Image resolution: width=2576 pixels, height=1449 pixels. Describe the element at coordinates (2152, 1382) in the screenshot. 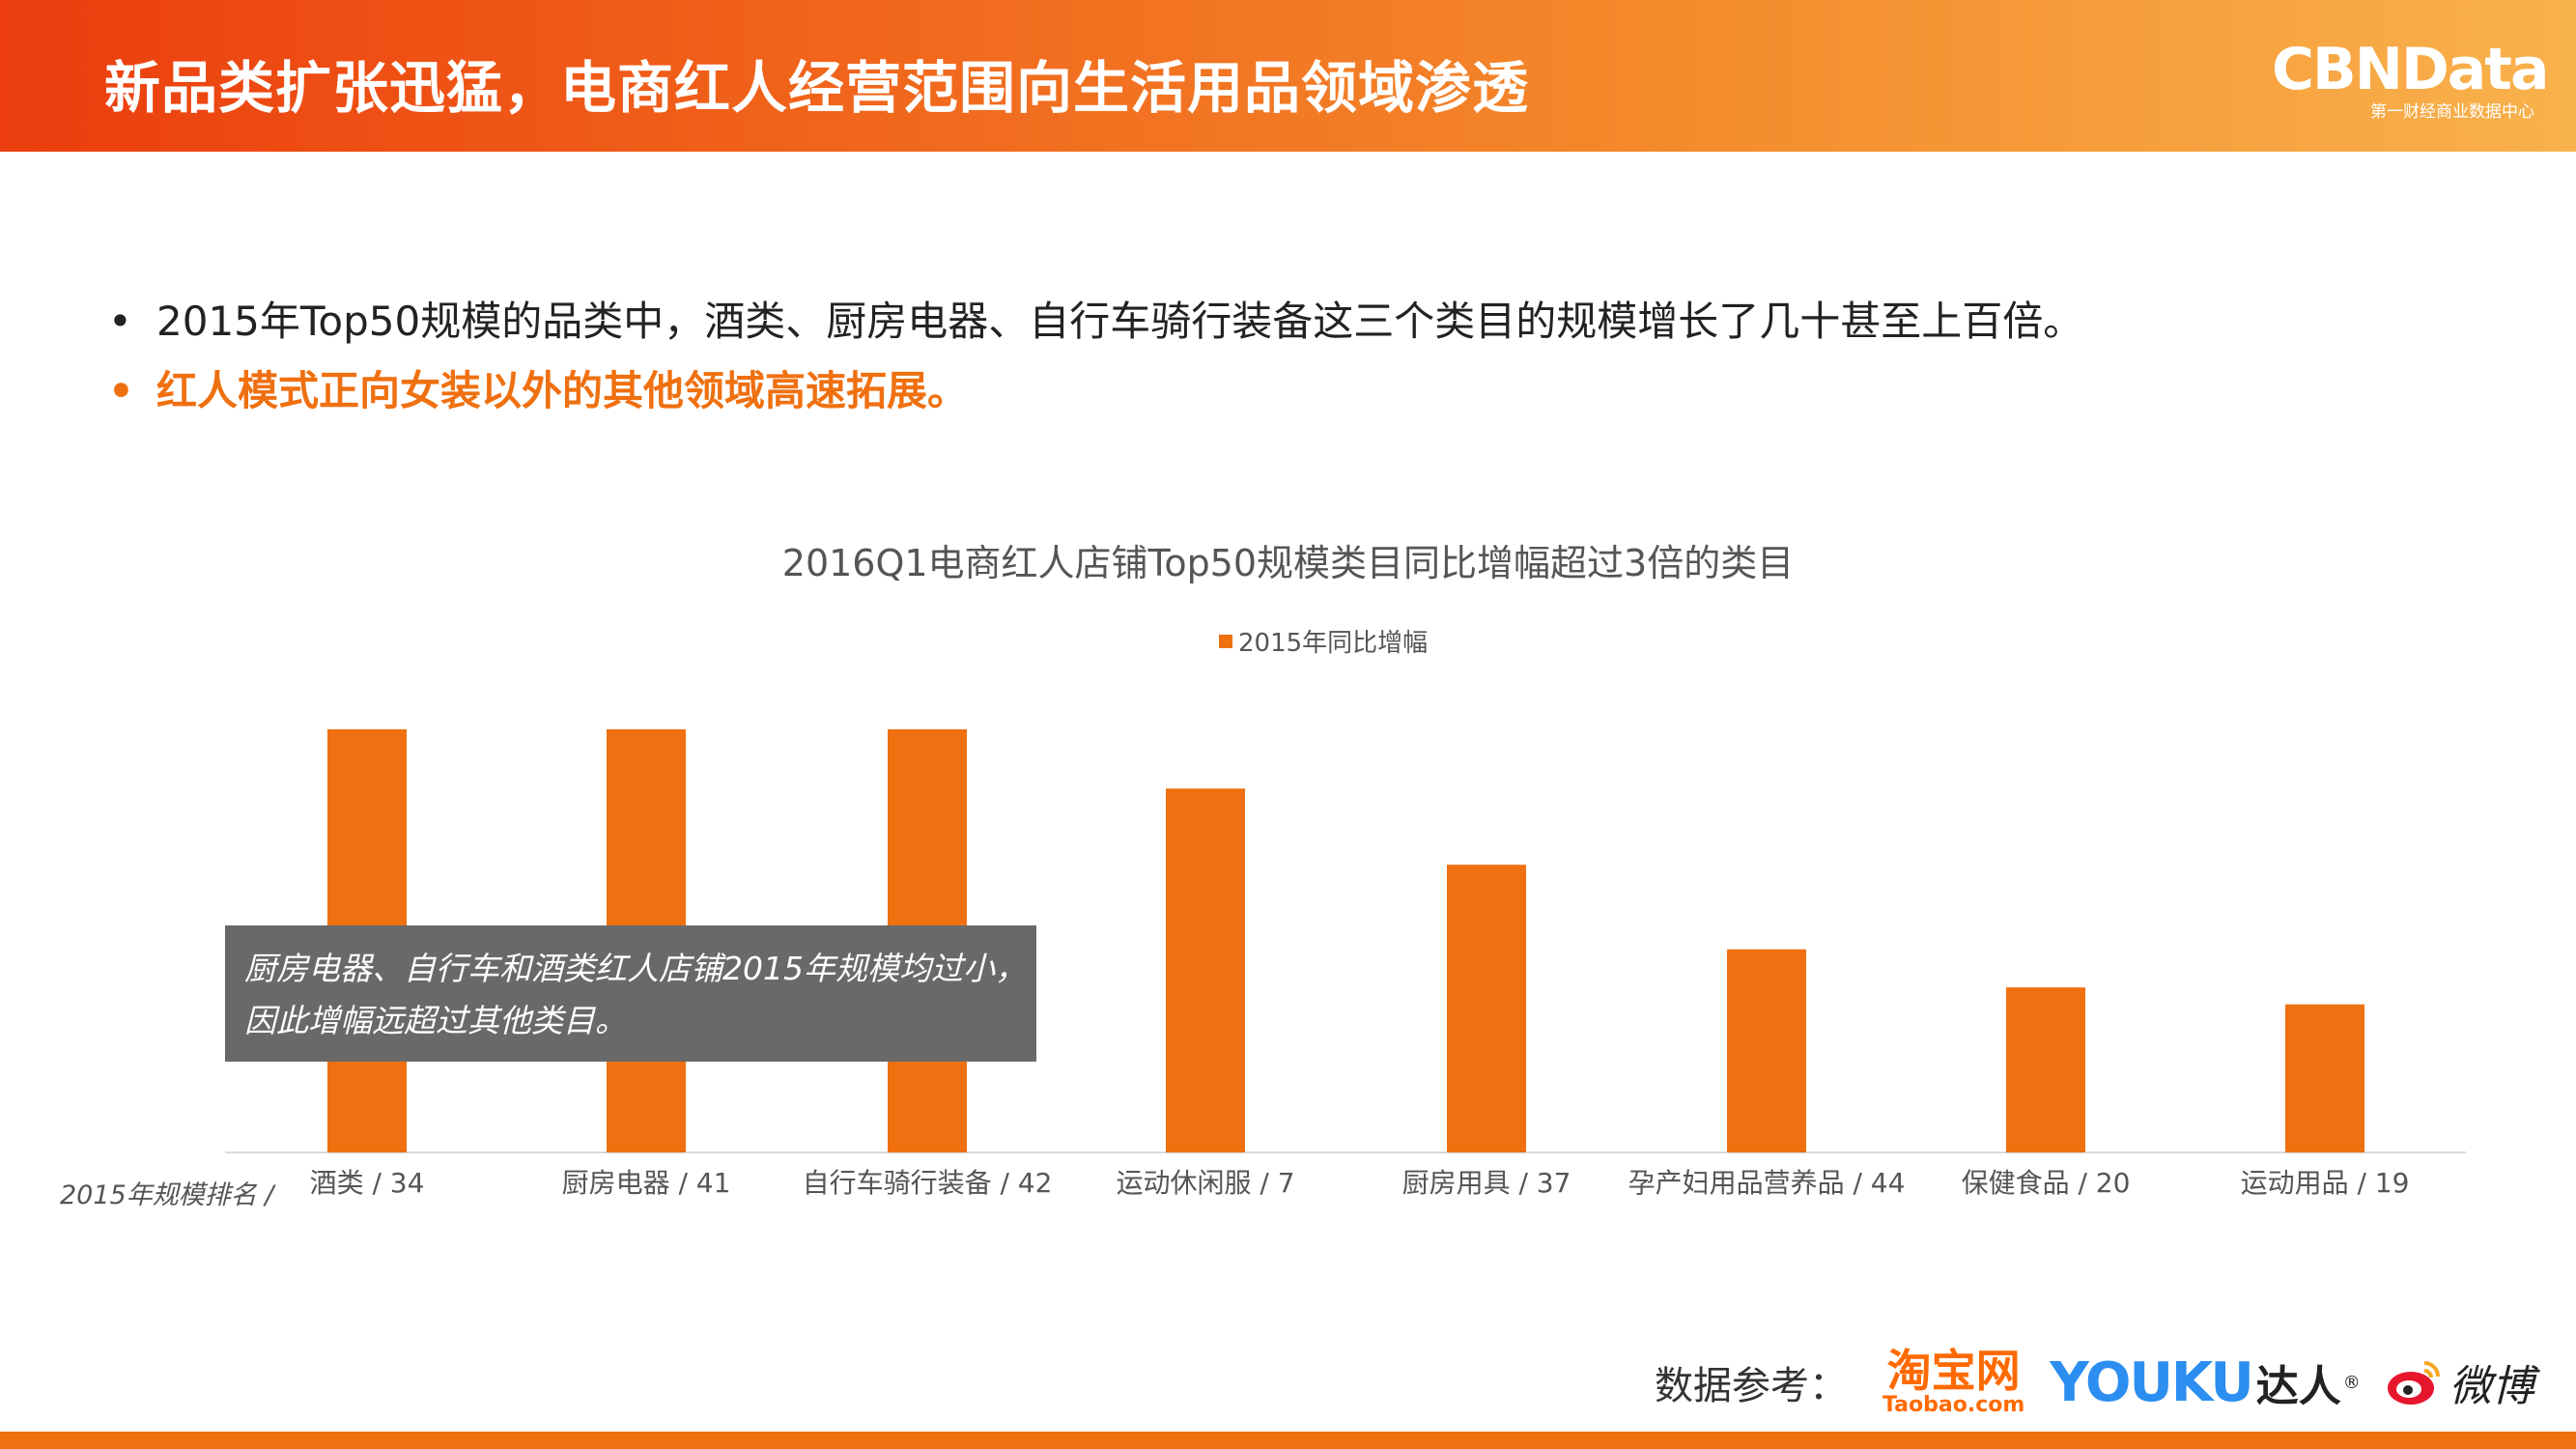

I see `youku-logo-en: YOUKU` at that location.